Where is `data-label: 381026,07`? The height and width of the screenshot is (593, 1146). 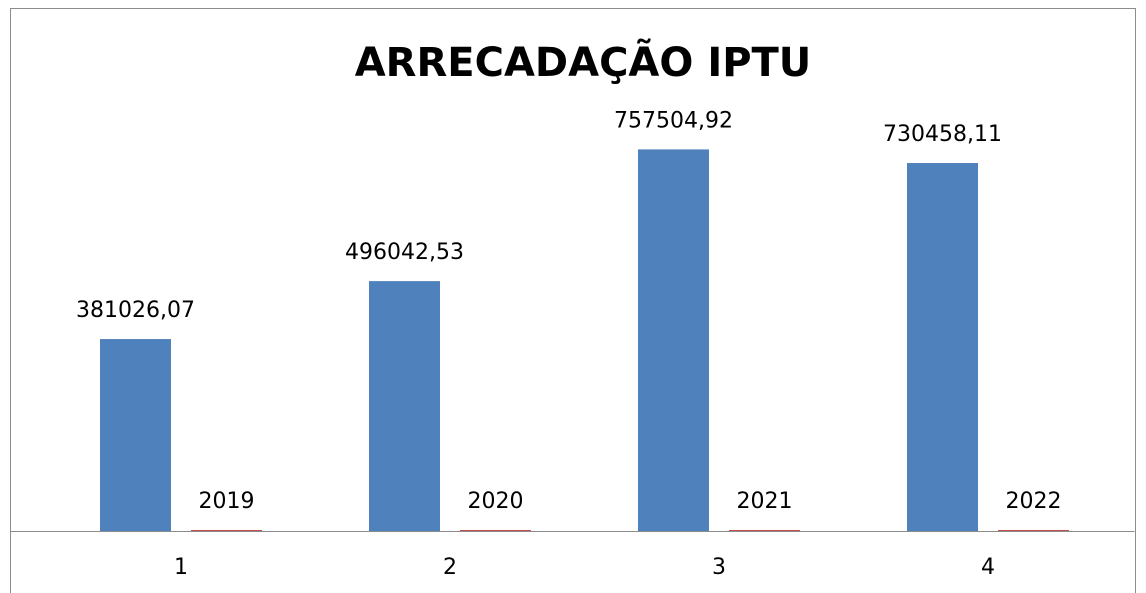
data-label: 381026,07 is located at coordinates (135, 310).